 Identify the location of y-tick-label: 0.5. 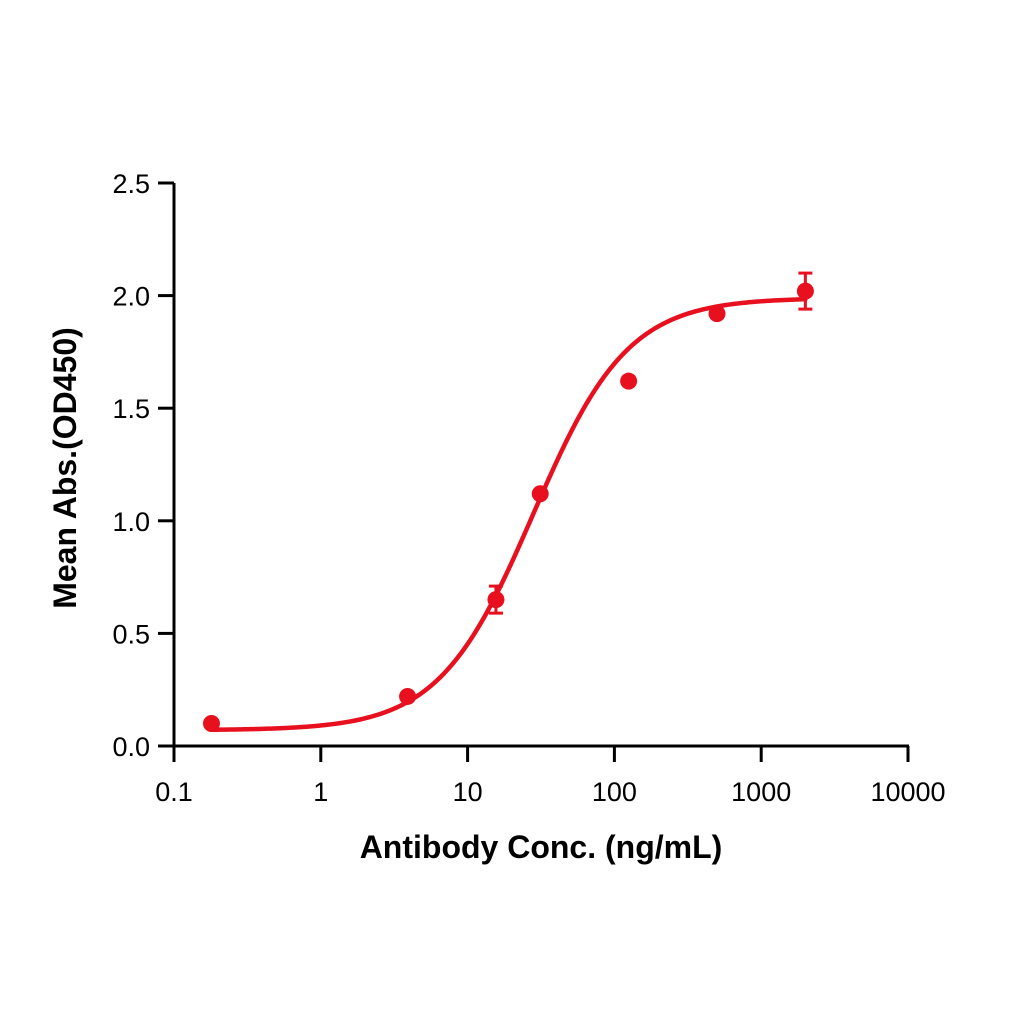
(131, 634).